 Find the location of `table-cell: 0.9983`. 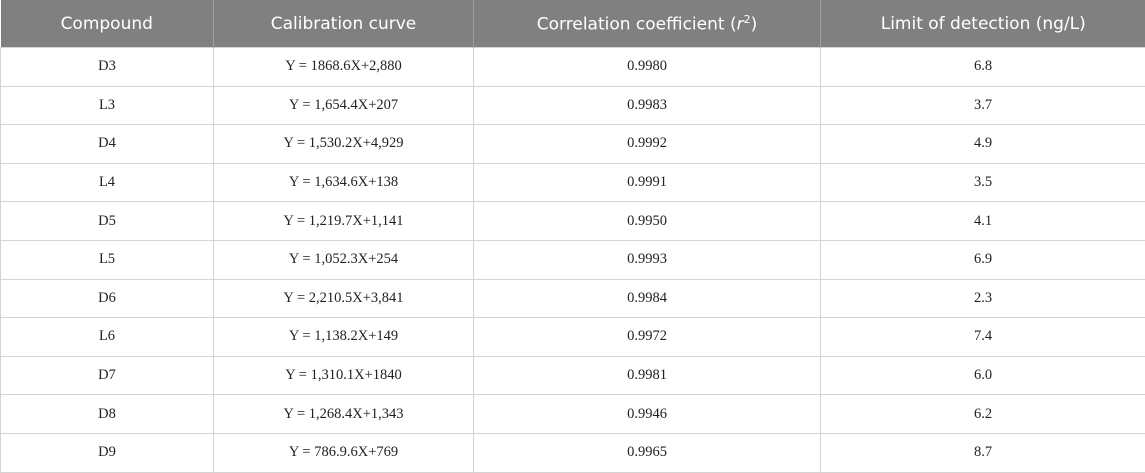

table-cell: 0.9983 is located at coordinates (647, 105).